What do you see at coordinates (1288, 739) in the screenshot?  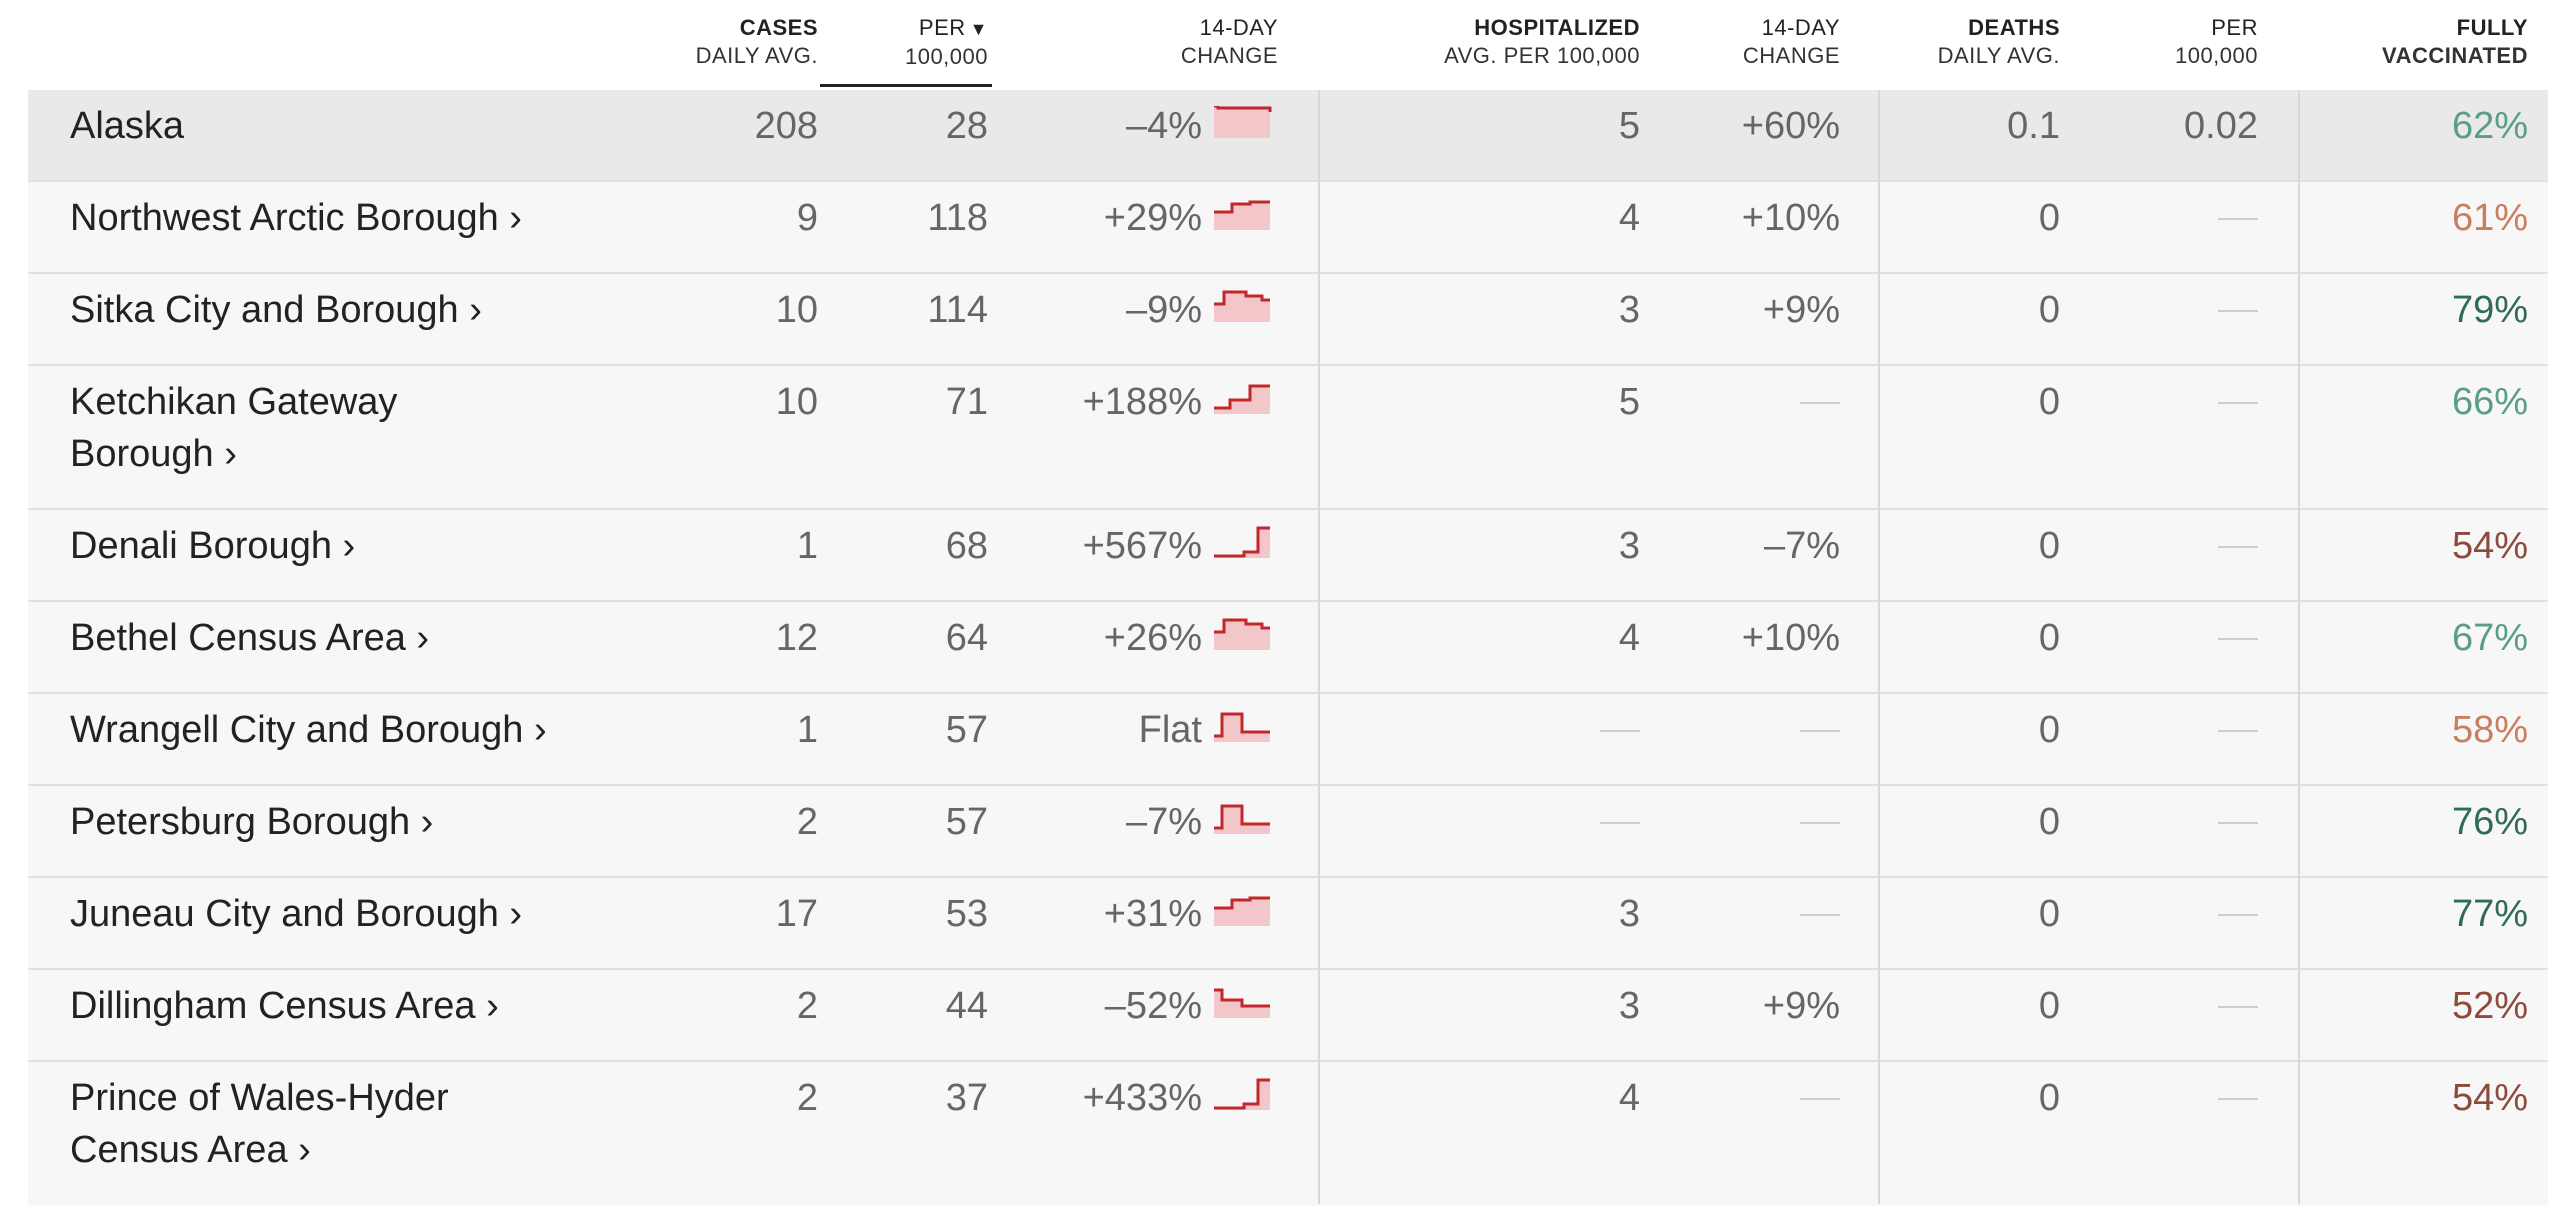 I see `table-row: Wrangell City and Borough › 1 57 Flat 0 58%` at bounding box center [1288, 739].